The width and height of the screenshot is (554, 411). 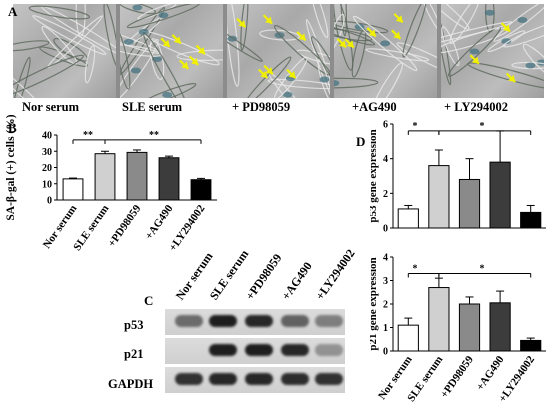 What do you see at coordinates (134, 354) in the screenshot?
I see `blot-label-p21: p21` at bounding box center [134, 354].